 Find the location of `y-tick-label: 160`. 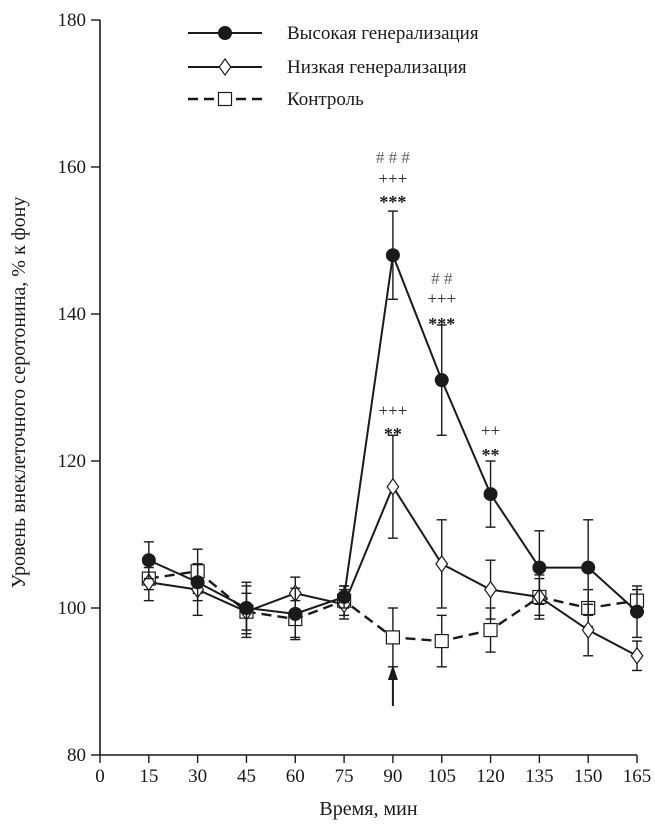

y-tick-label: 160 is located at coordinates (72, 167).